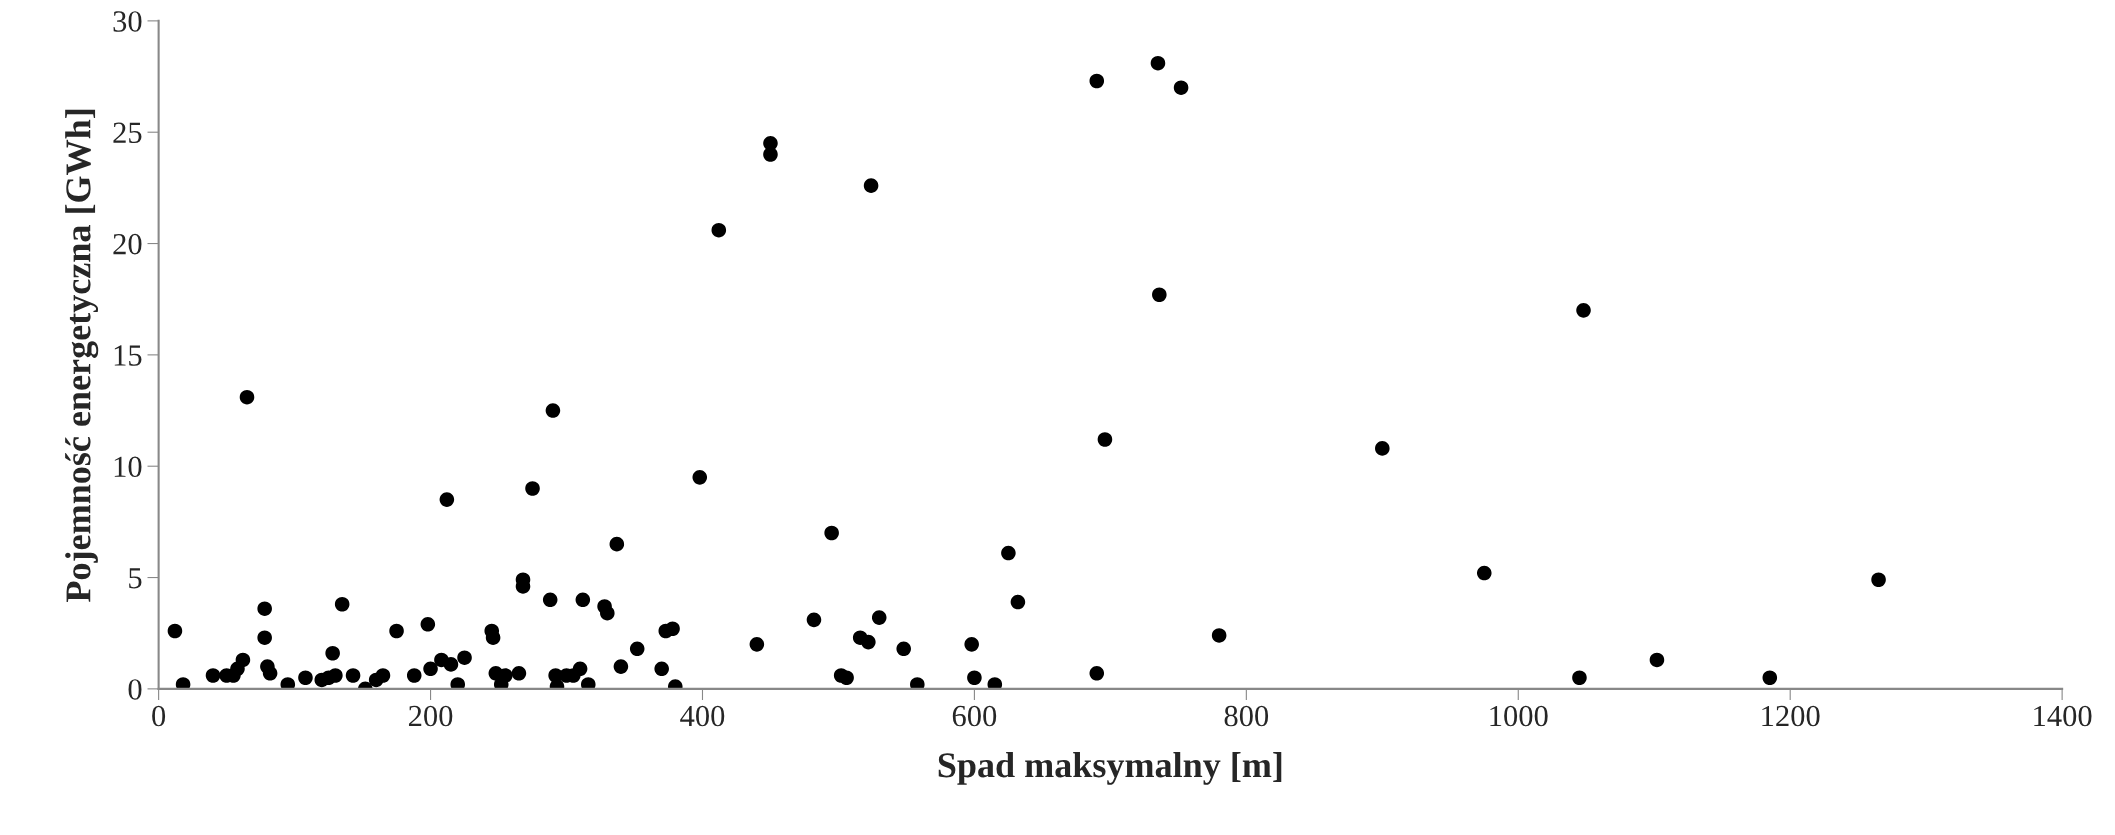 The width and height of the screenshot is (2115, 835). I want to click on x-tick-label: 0, so click(159, 716).